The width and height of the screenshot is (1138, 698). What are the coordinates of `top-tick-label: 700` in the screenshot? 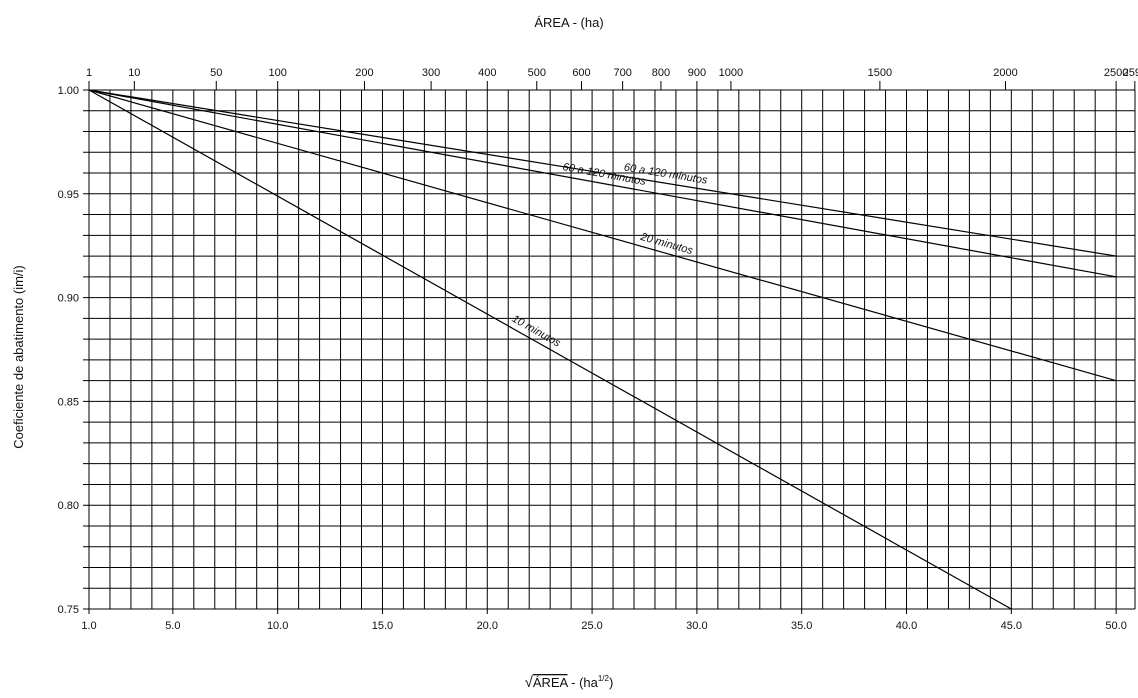 It's located at (622, 73).